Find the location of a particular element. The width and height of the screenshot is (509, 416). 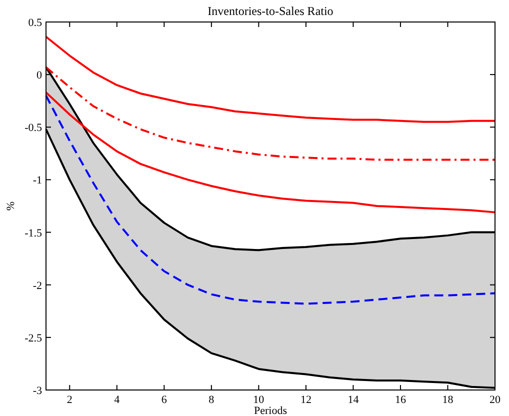

y-tick-label: -3 is located at coordinates (37, 391).